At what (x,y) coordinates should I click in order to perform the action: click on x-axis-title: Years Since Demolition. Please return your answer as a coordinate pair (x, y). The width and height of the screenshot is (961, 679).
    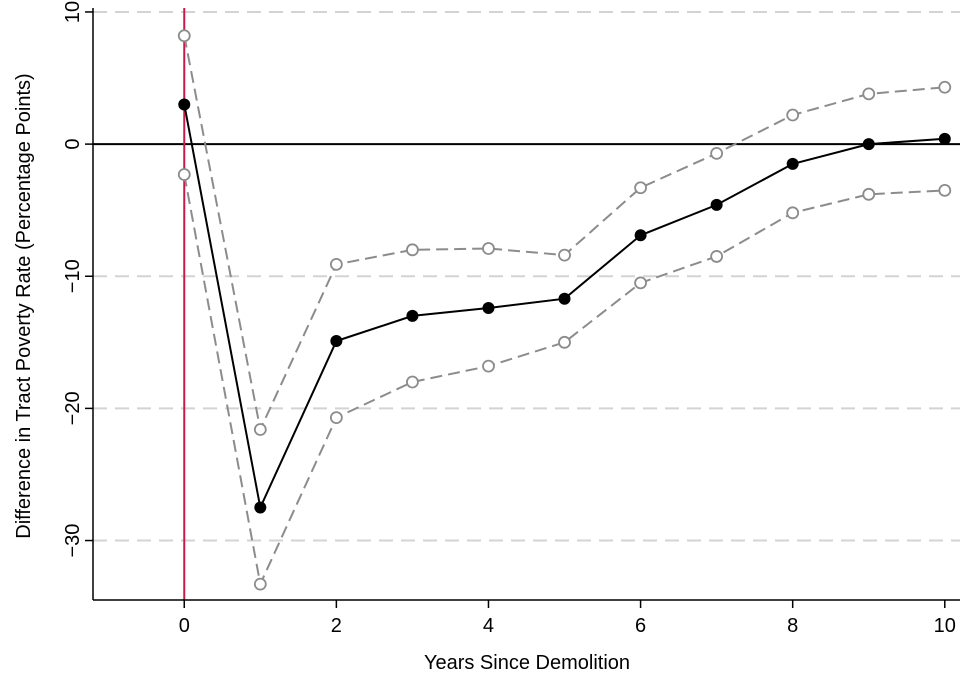
    Looking at the image, I should click on (527, 663).